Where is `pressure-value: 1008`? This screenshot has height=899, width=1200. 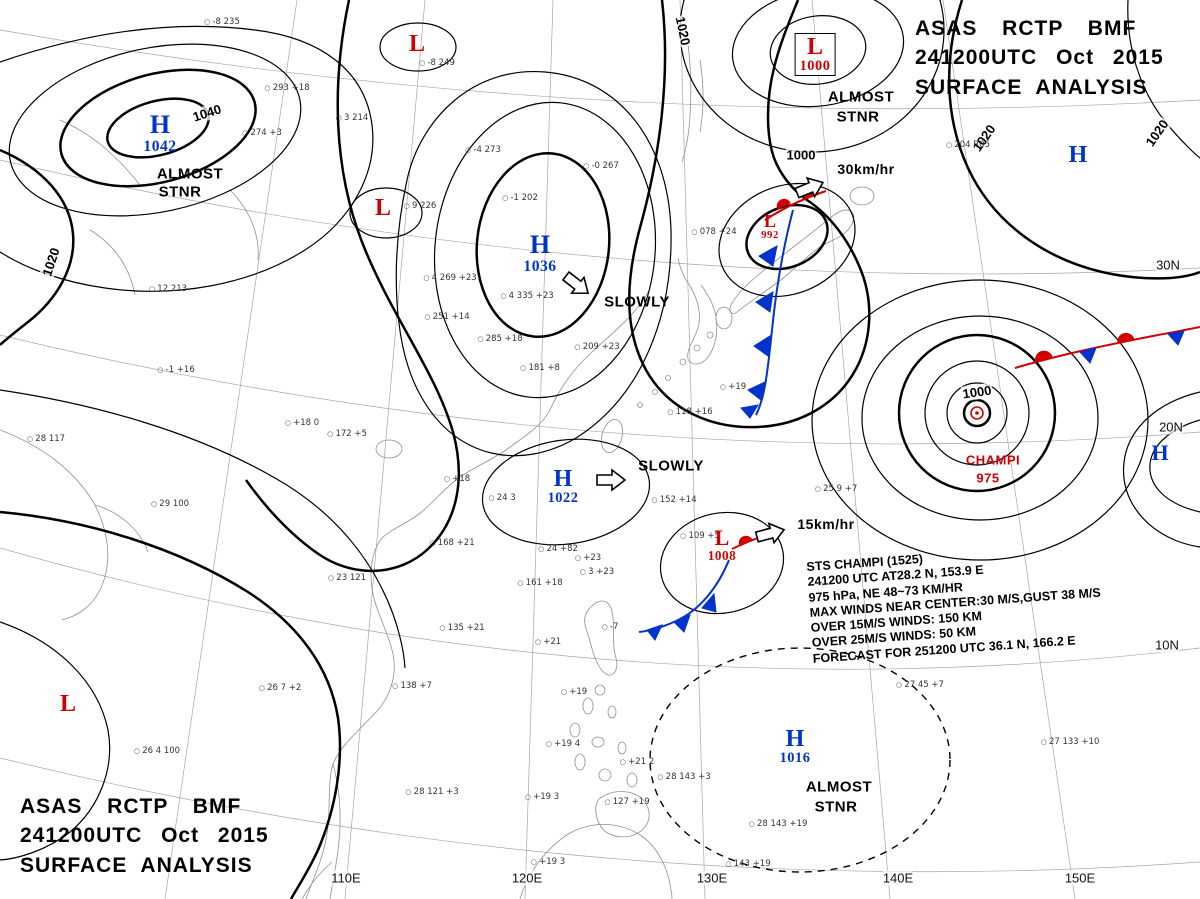 pressure-value: 1008 is located at coordinates (722, 556).